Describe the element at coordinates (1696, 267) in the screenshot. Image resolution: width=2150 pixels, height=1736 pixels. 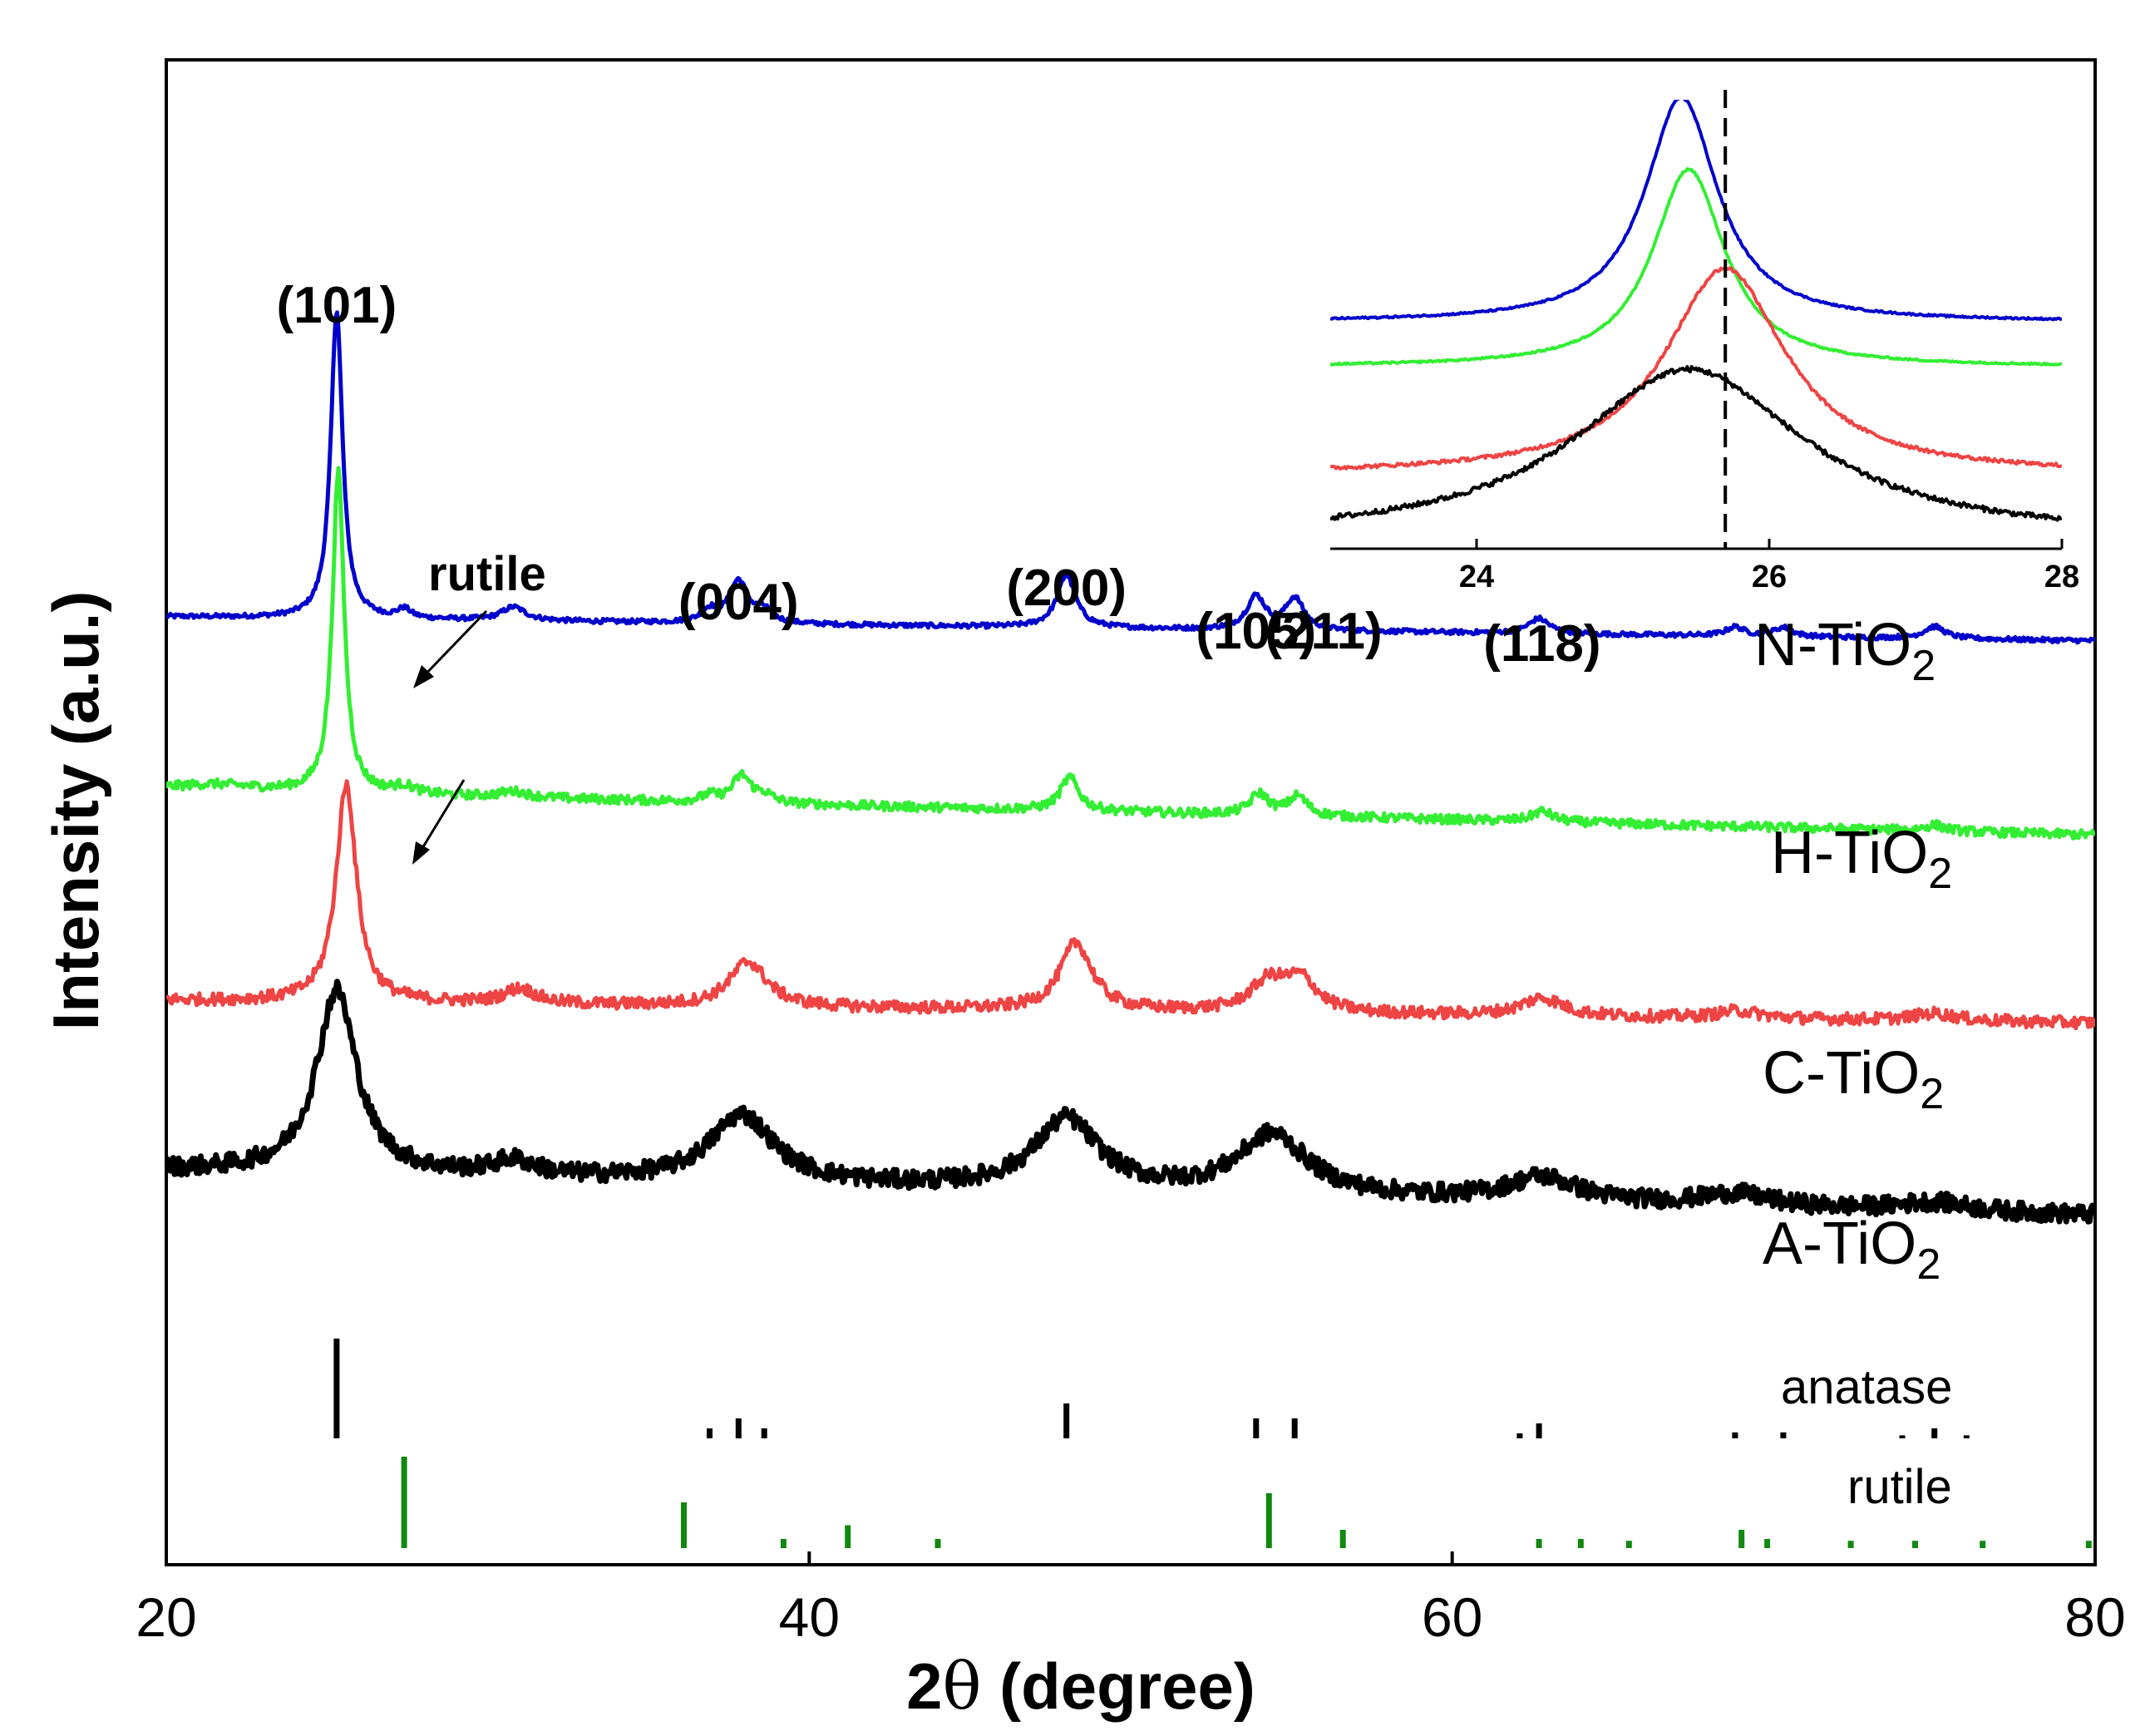
I see `inset-line-h-tio2` at that location.